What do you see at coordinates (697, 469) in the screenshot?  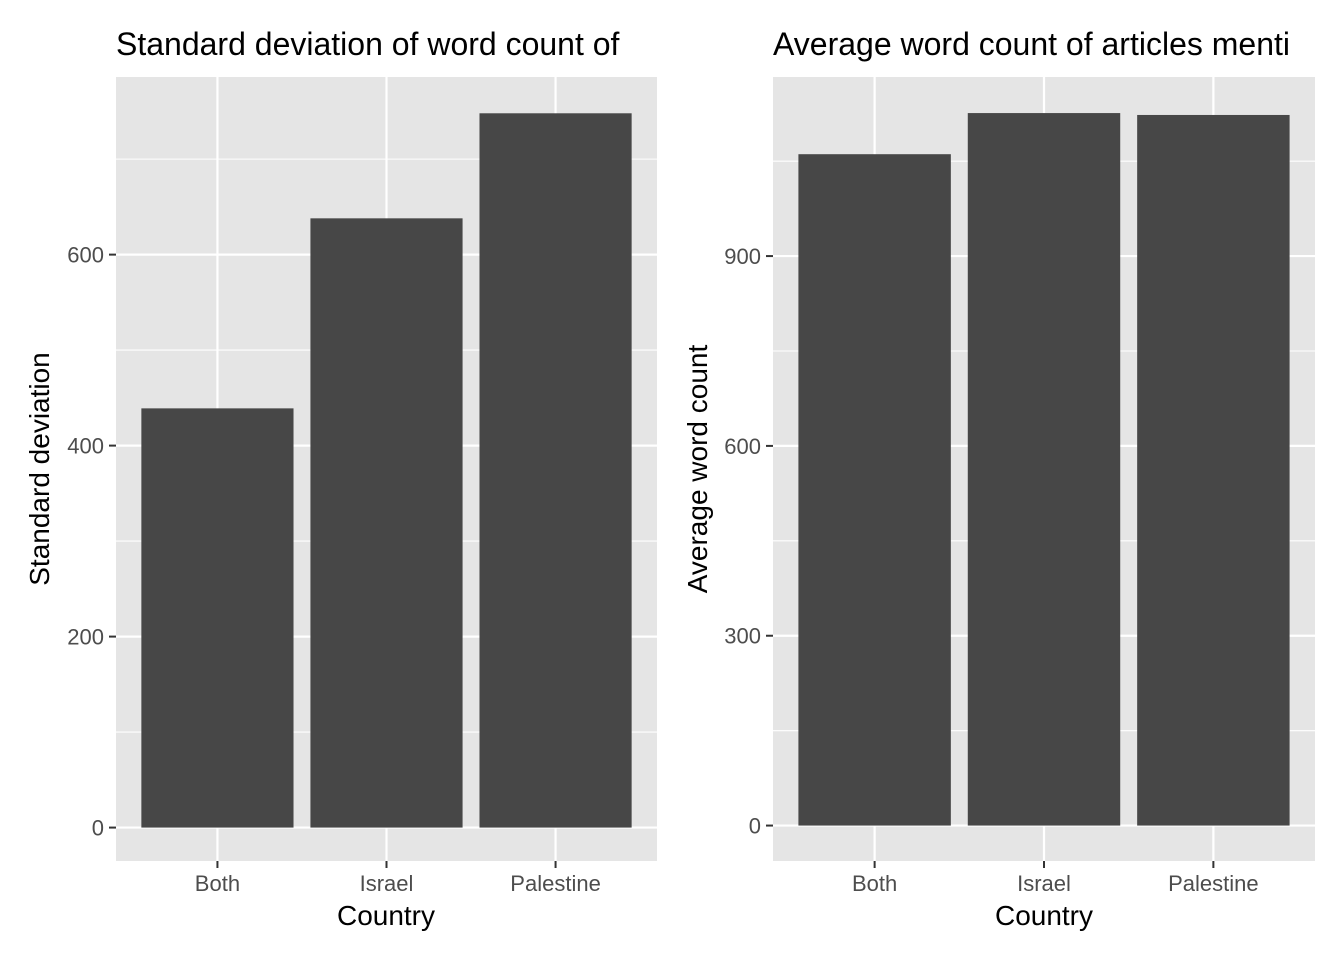 I see `y-axis-title: Average word count` at bounding box center [697, 469].